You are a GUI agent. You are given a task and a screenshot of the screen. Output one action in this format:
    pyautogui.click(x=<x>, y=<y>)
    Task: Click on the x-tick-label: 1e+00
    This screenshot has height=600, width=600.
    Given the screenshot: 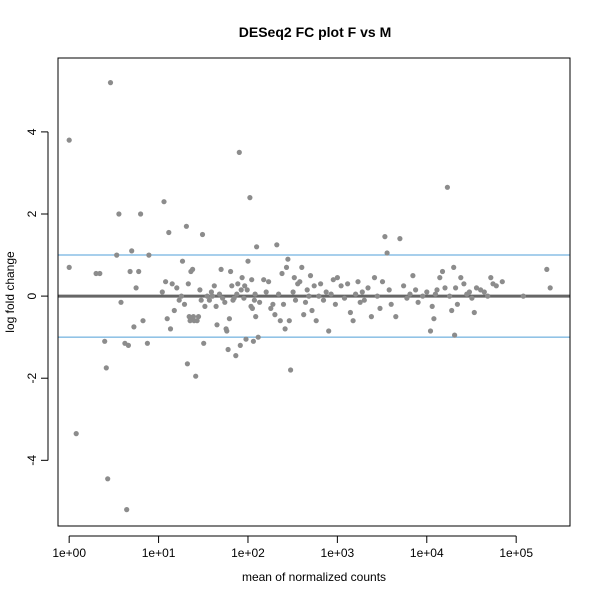 What is the action you would take?
    pyautogui.click(x=69, y=553)
    